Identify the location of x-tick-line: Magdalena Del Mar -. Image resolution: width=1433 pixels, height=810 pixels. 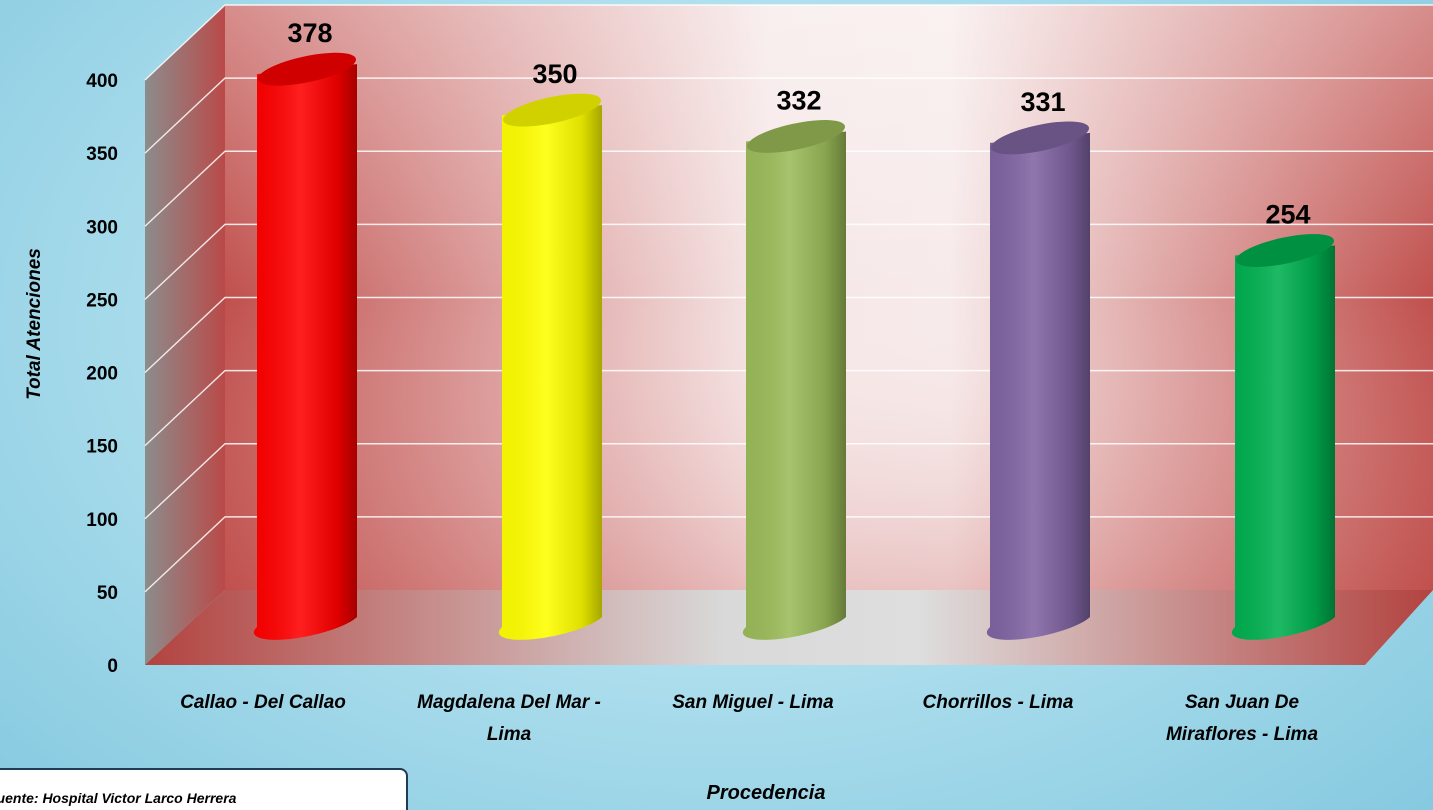
(509, 702).